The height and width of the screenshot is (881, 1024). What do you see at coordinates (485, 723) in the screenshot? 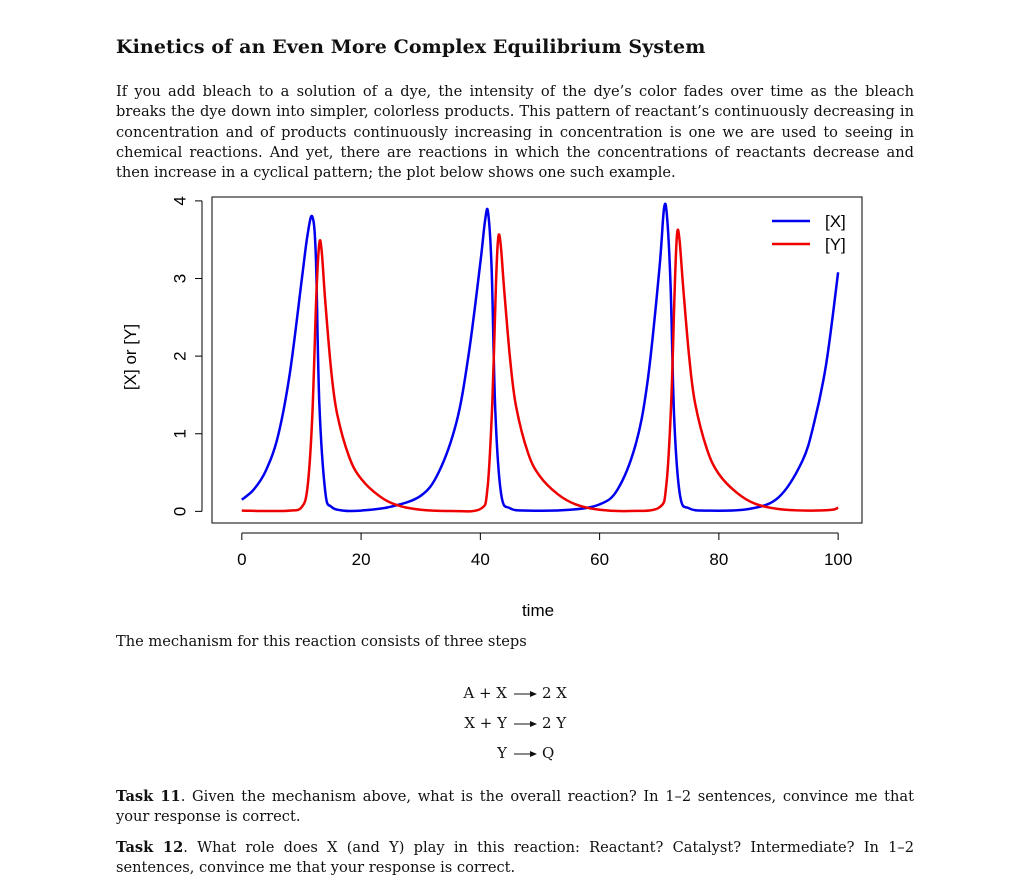
I see `step-2-reactants: X + Y` at bounding box center [485, 723].